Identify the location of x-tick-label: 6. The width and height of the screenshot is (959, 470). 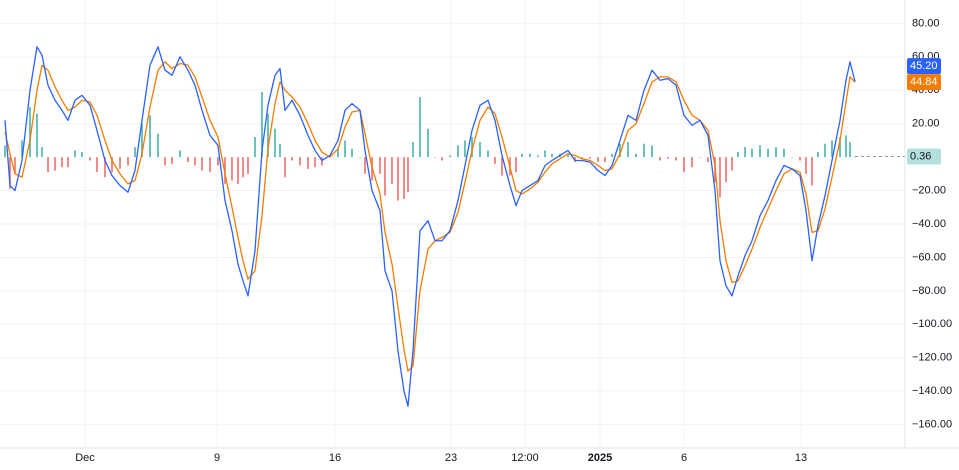
(684, 458).